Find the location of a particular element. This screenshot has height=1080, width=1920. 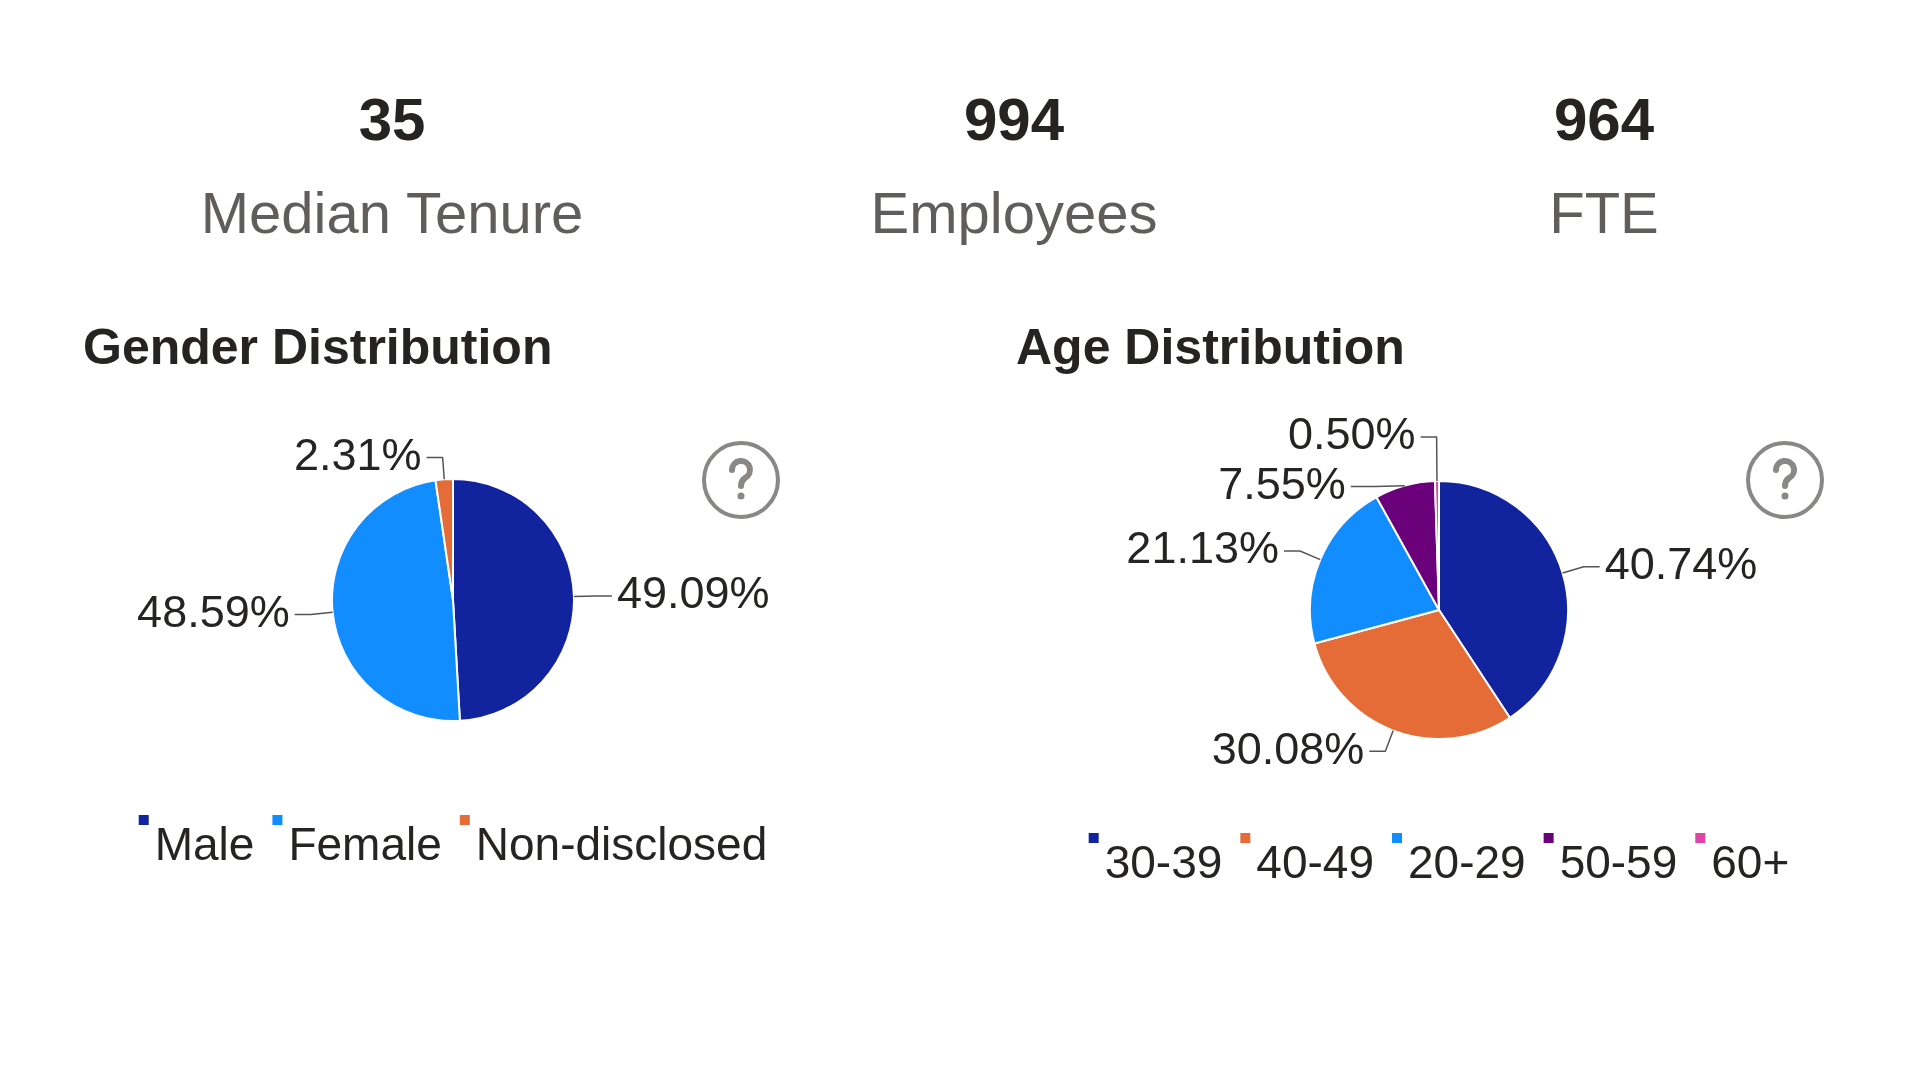

category-label: Employees is located at coordinates (1014, 212).